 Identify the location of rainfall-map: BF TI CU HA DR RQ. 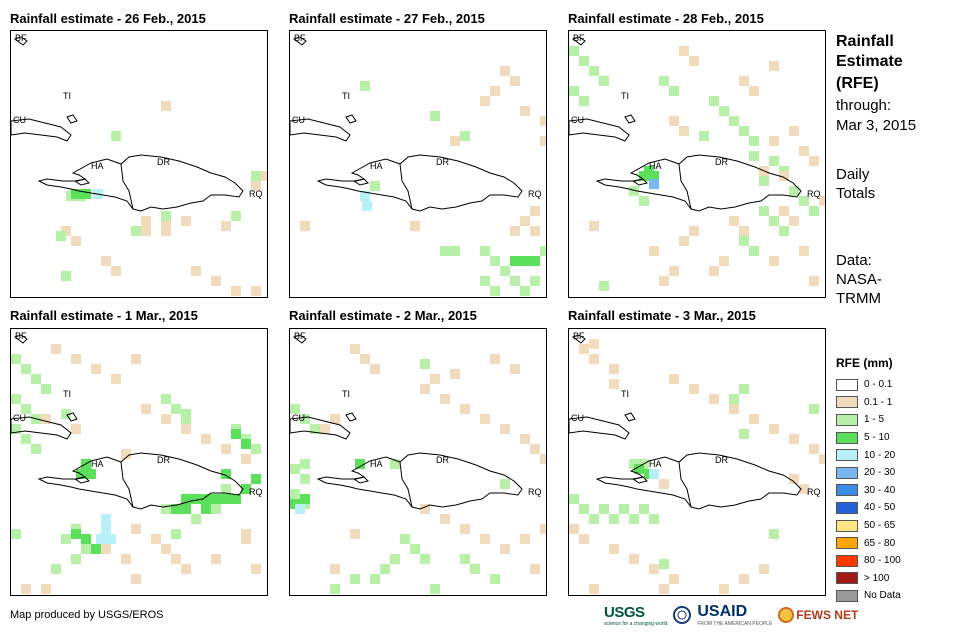
(418, 462).